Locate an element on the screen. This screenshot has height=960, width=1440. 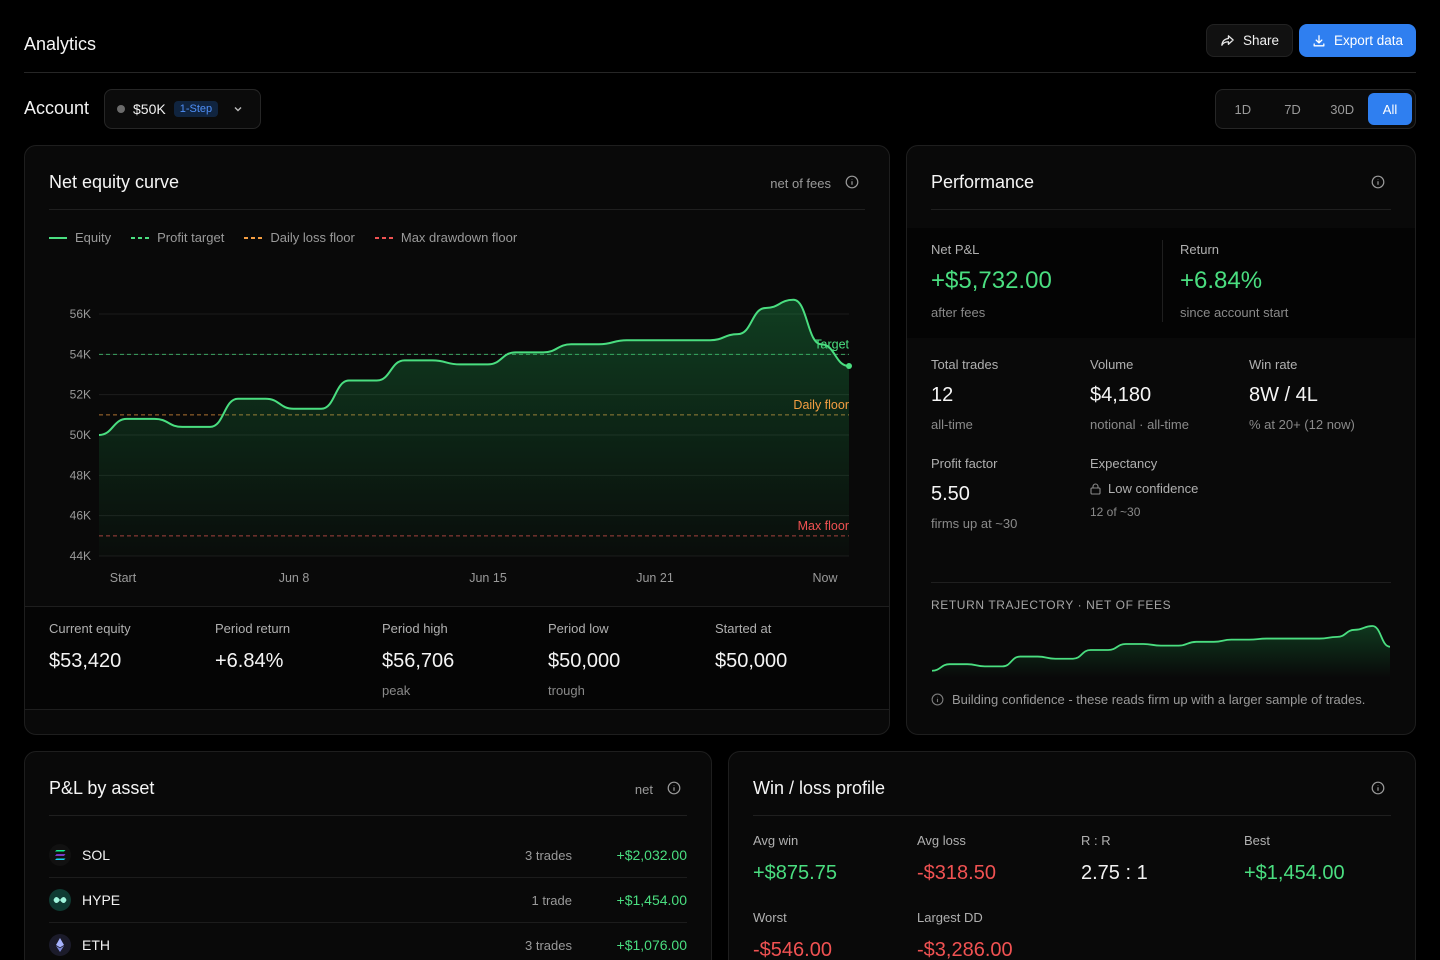
wl-largest-dd: Largest DD -$3,286.00 is located at coordinates (965, 935).